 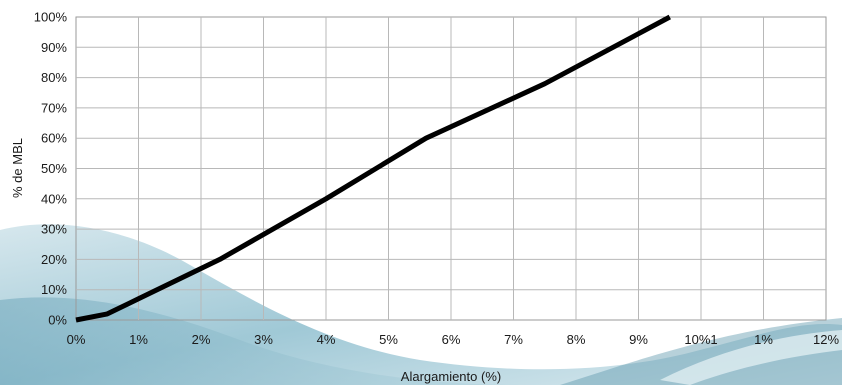 What do you see at coordinates (54, 77) in the screenshot?
I see `y-tick-label: 80%` at bounding box center [54, 77].